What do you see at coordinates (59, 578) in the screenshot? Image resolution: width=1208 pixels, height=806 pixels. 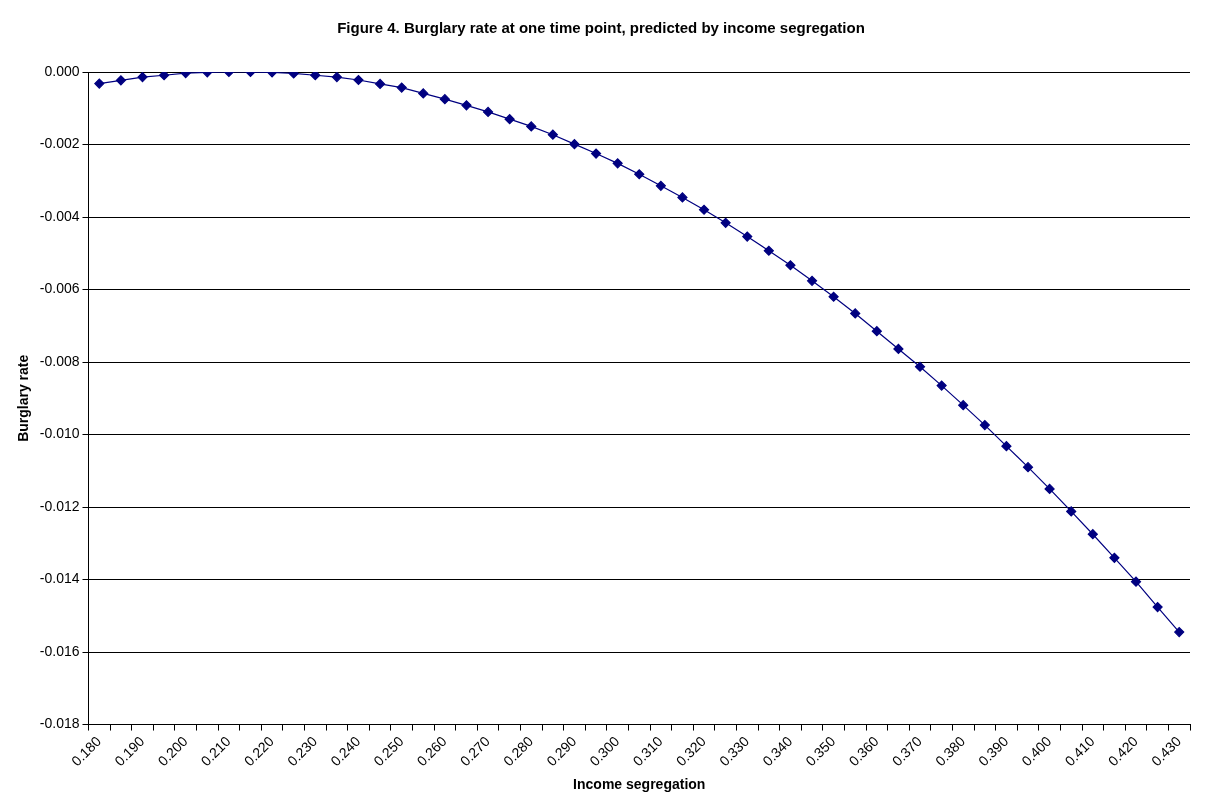 I see `y-tick-label: -0.014` at bounding box center [59, 578].